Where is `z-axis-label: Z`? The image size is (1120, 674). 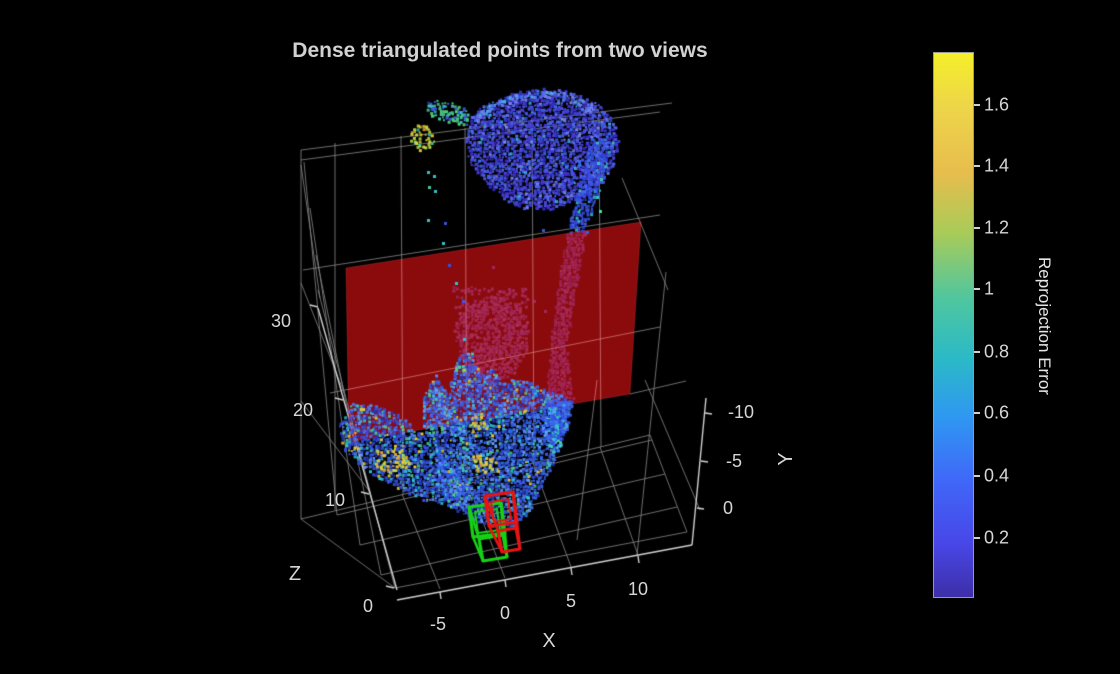
z-axis-label: Z is located at coordinates (295, 574).